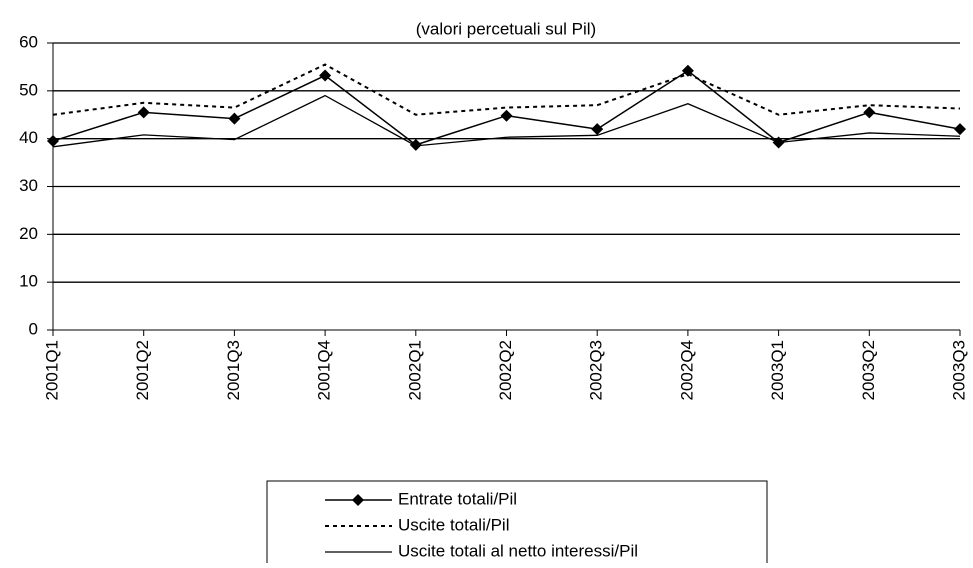 The image size is (973, 568). What do you see at coordinates (358, 500) in the screenshot?
I see `legend-marker` at bounding box center [358, 500].